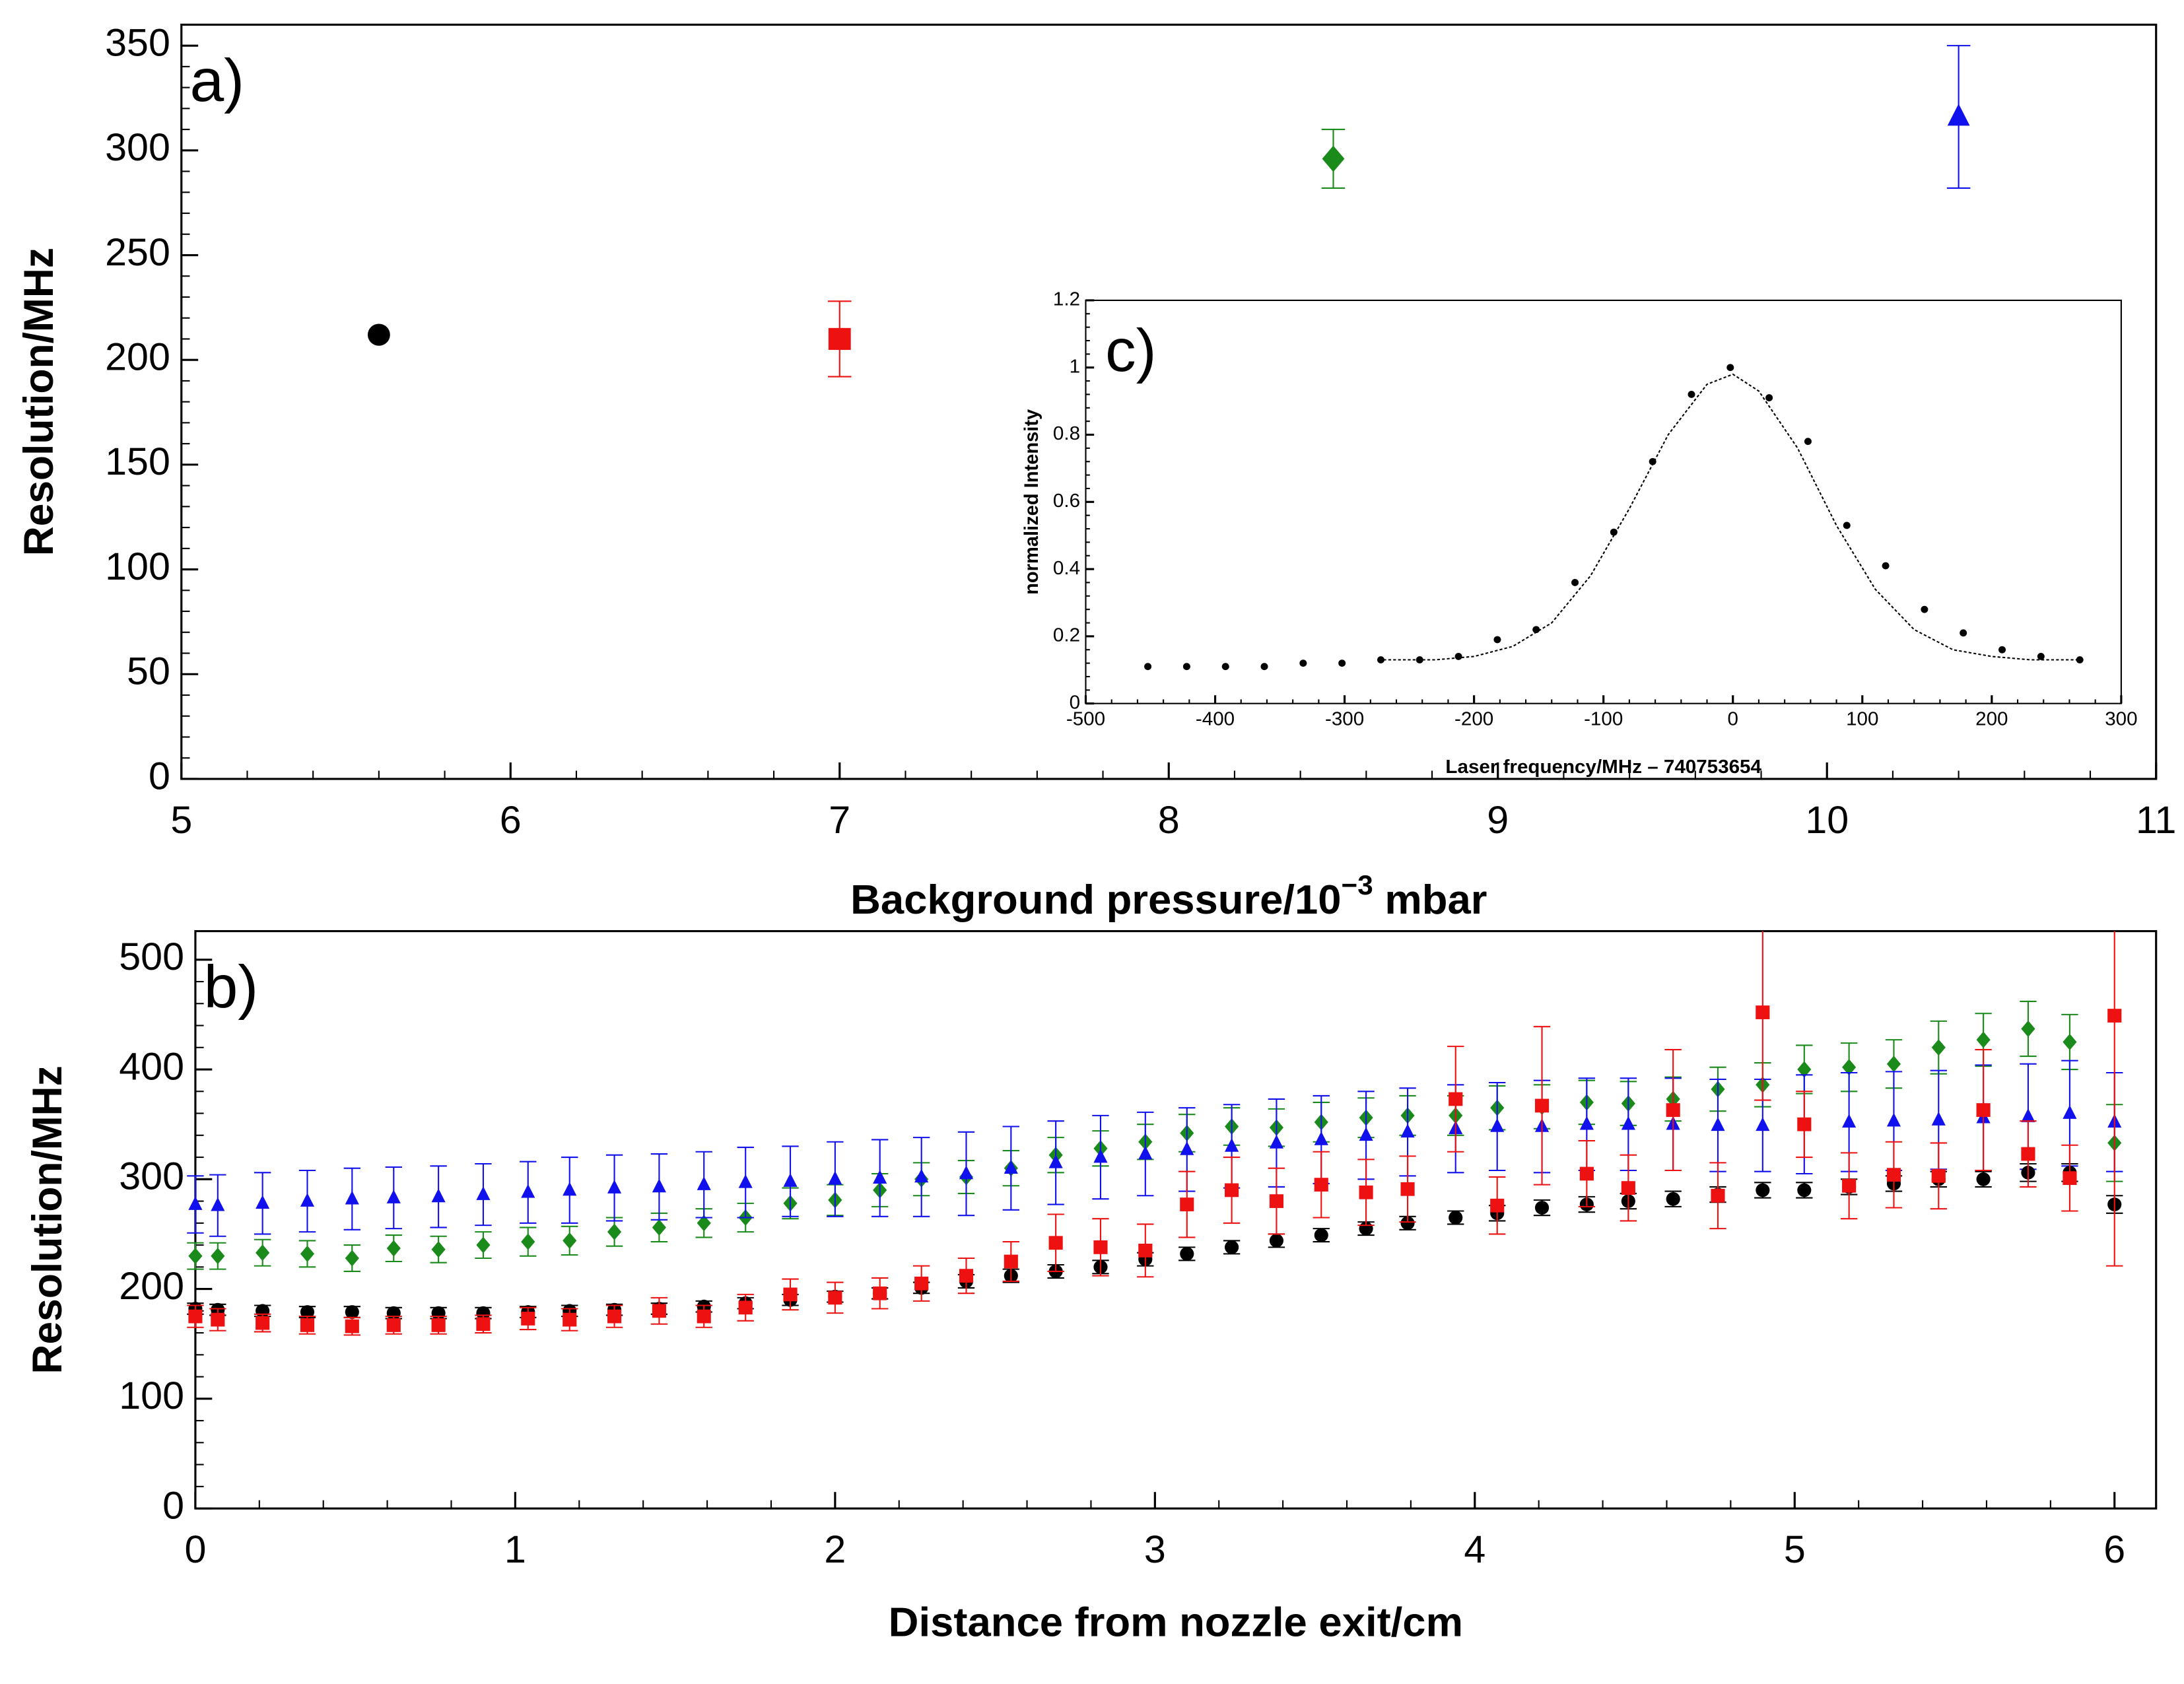  Describe the element at coordinates (216, 81) in the screenshot. I see `panel-label: a)` at that location.